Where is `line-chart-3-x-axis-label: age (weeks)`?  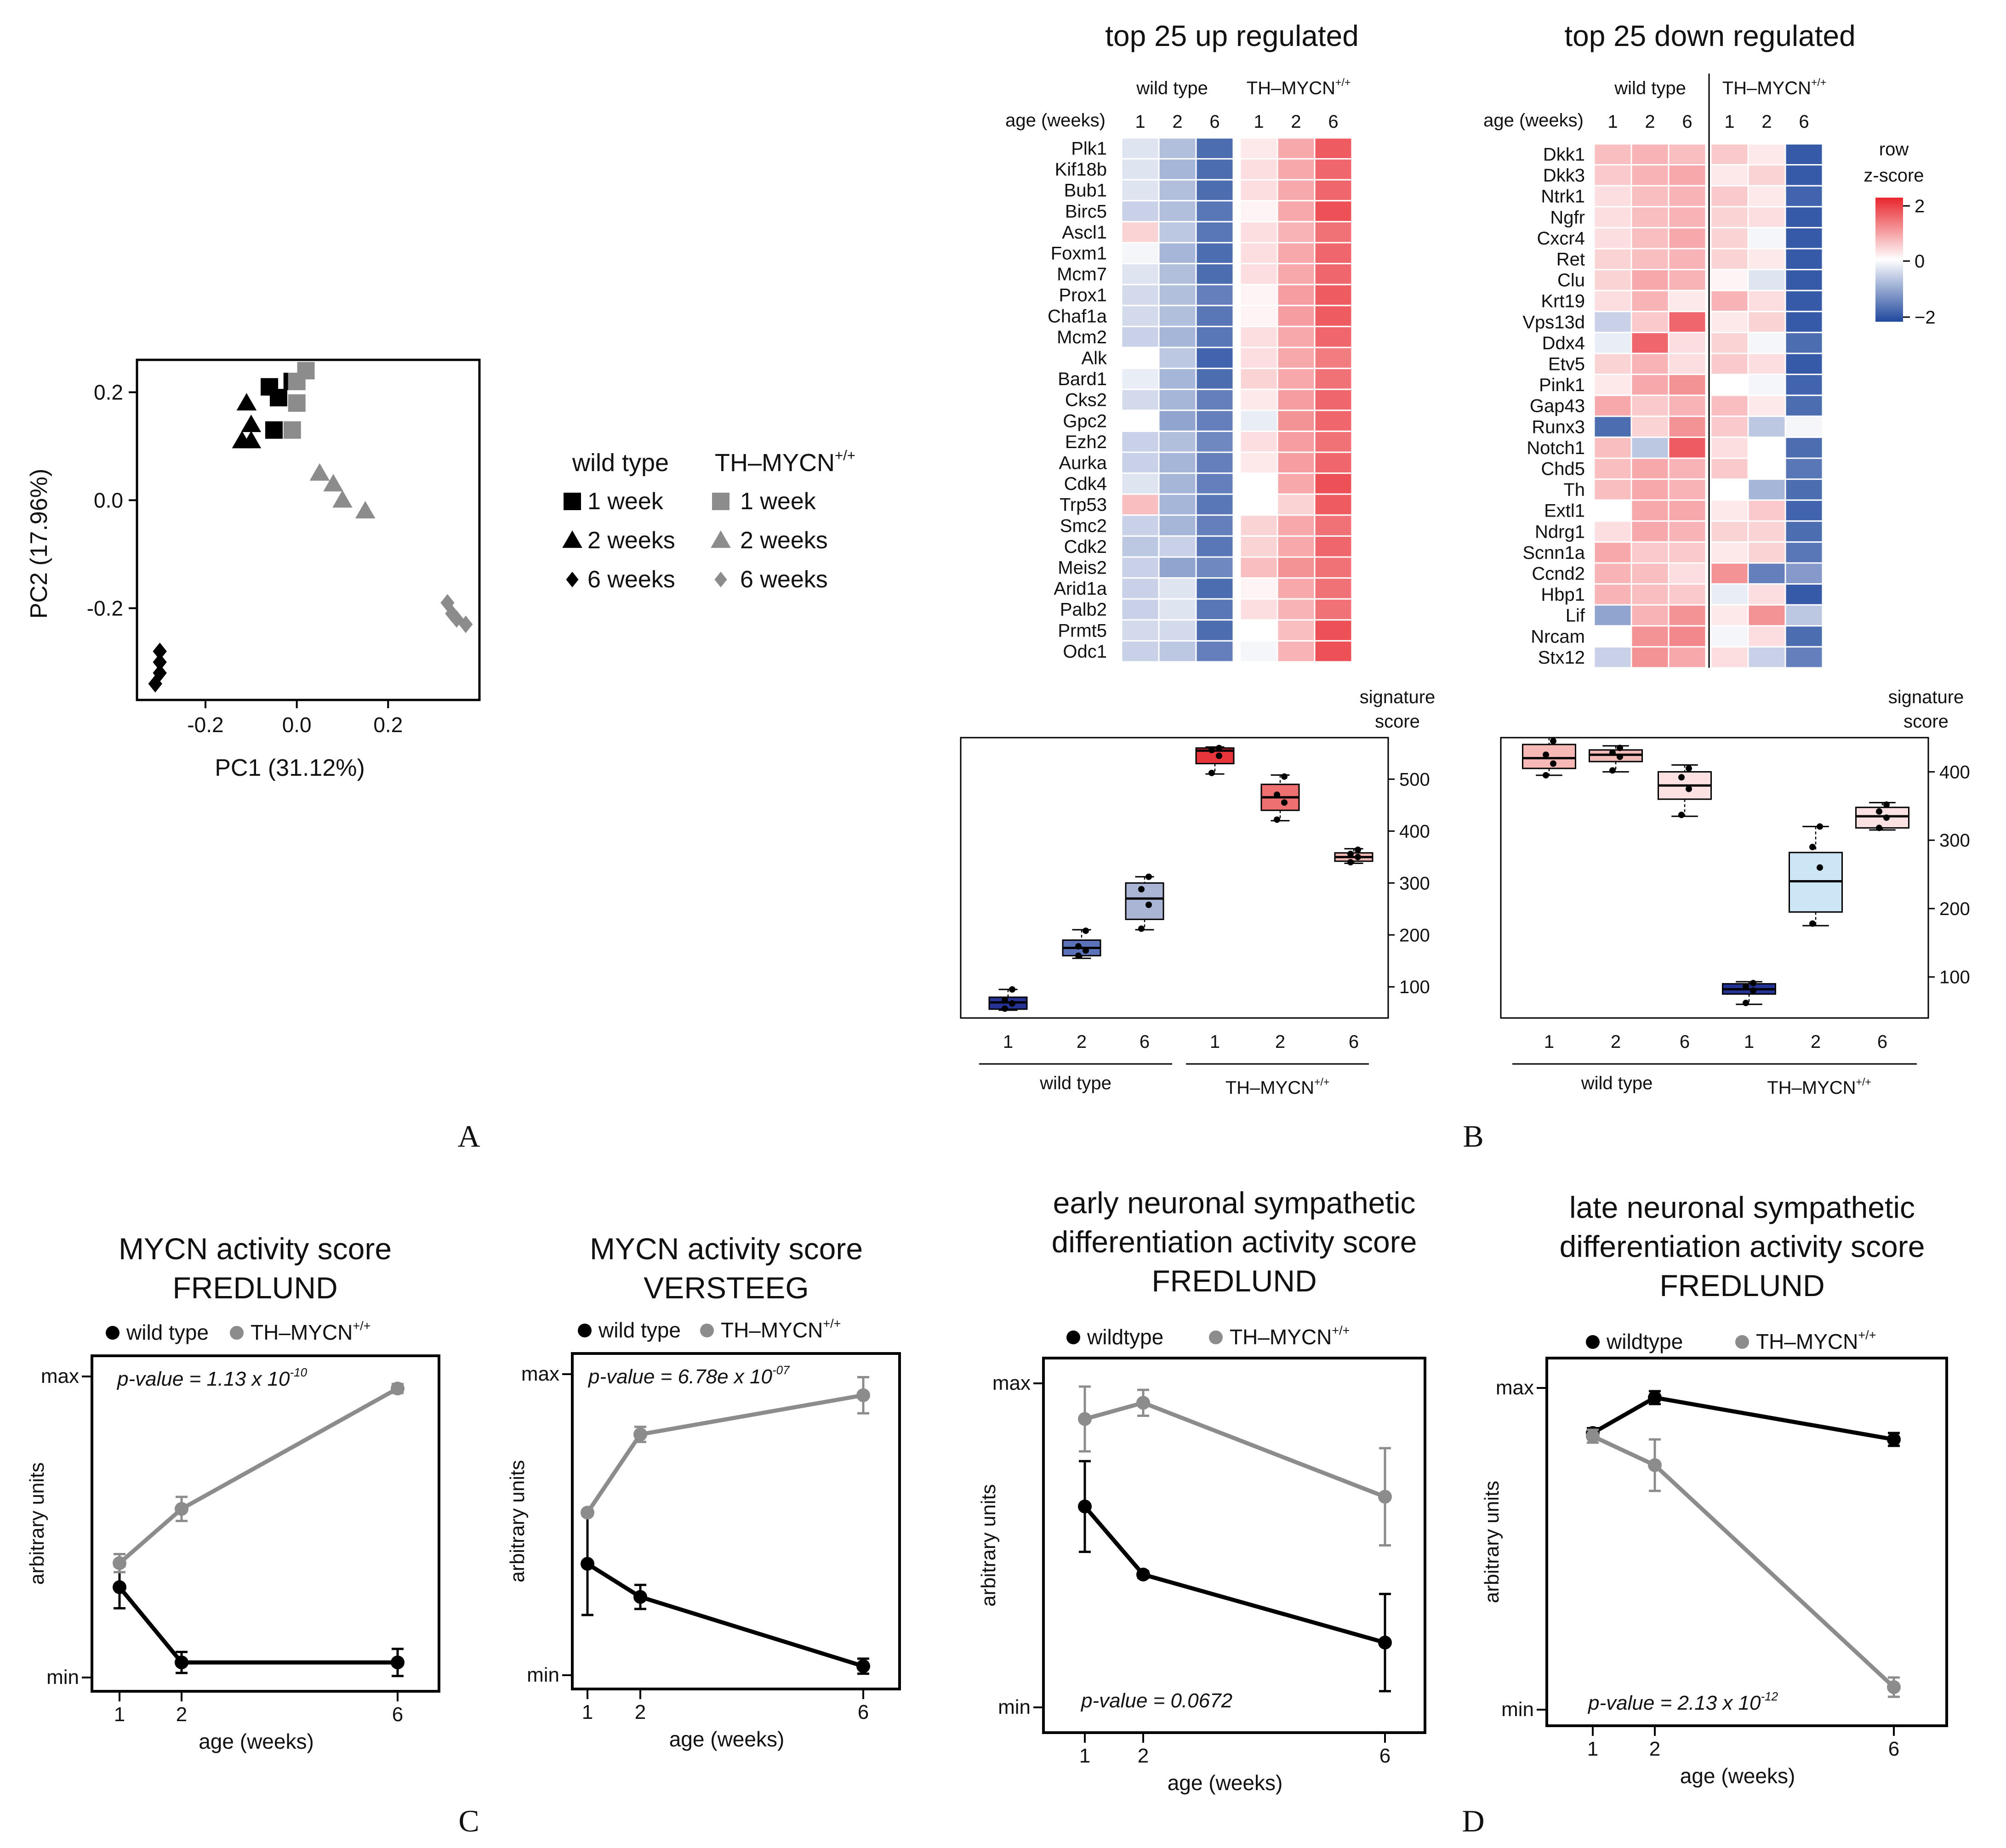 line-chart-3-x-axis-label: age (weeks) is located at coordinates (1226, 1783).